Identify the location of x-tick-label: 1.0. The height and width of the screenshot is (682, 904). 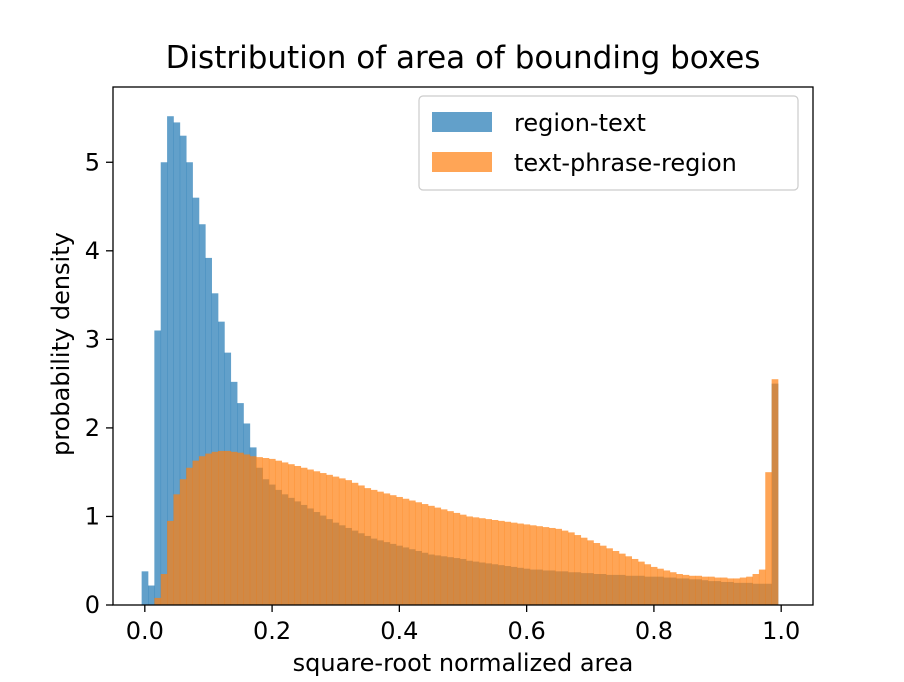
(781, 631).